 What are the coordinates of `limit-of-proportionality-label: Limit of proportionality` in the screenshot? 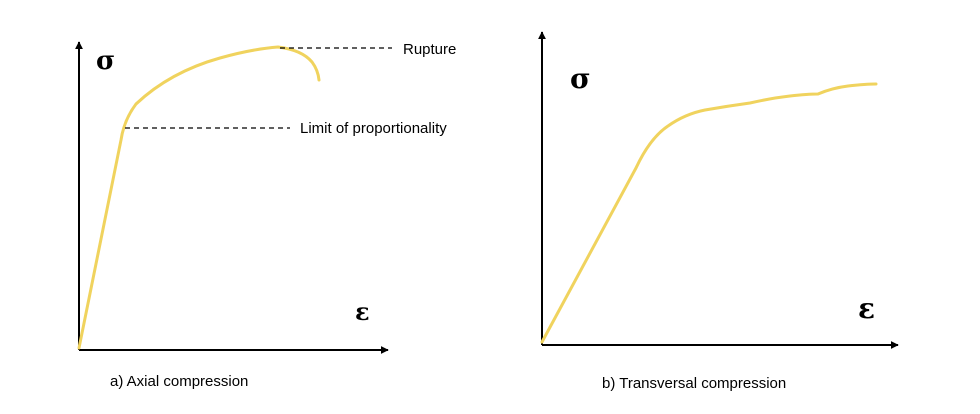 It's located at (373, 128).